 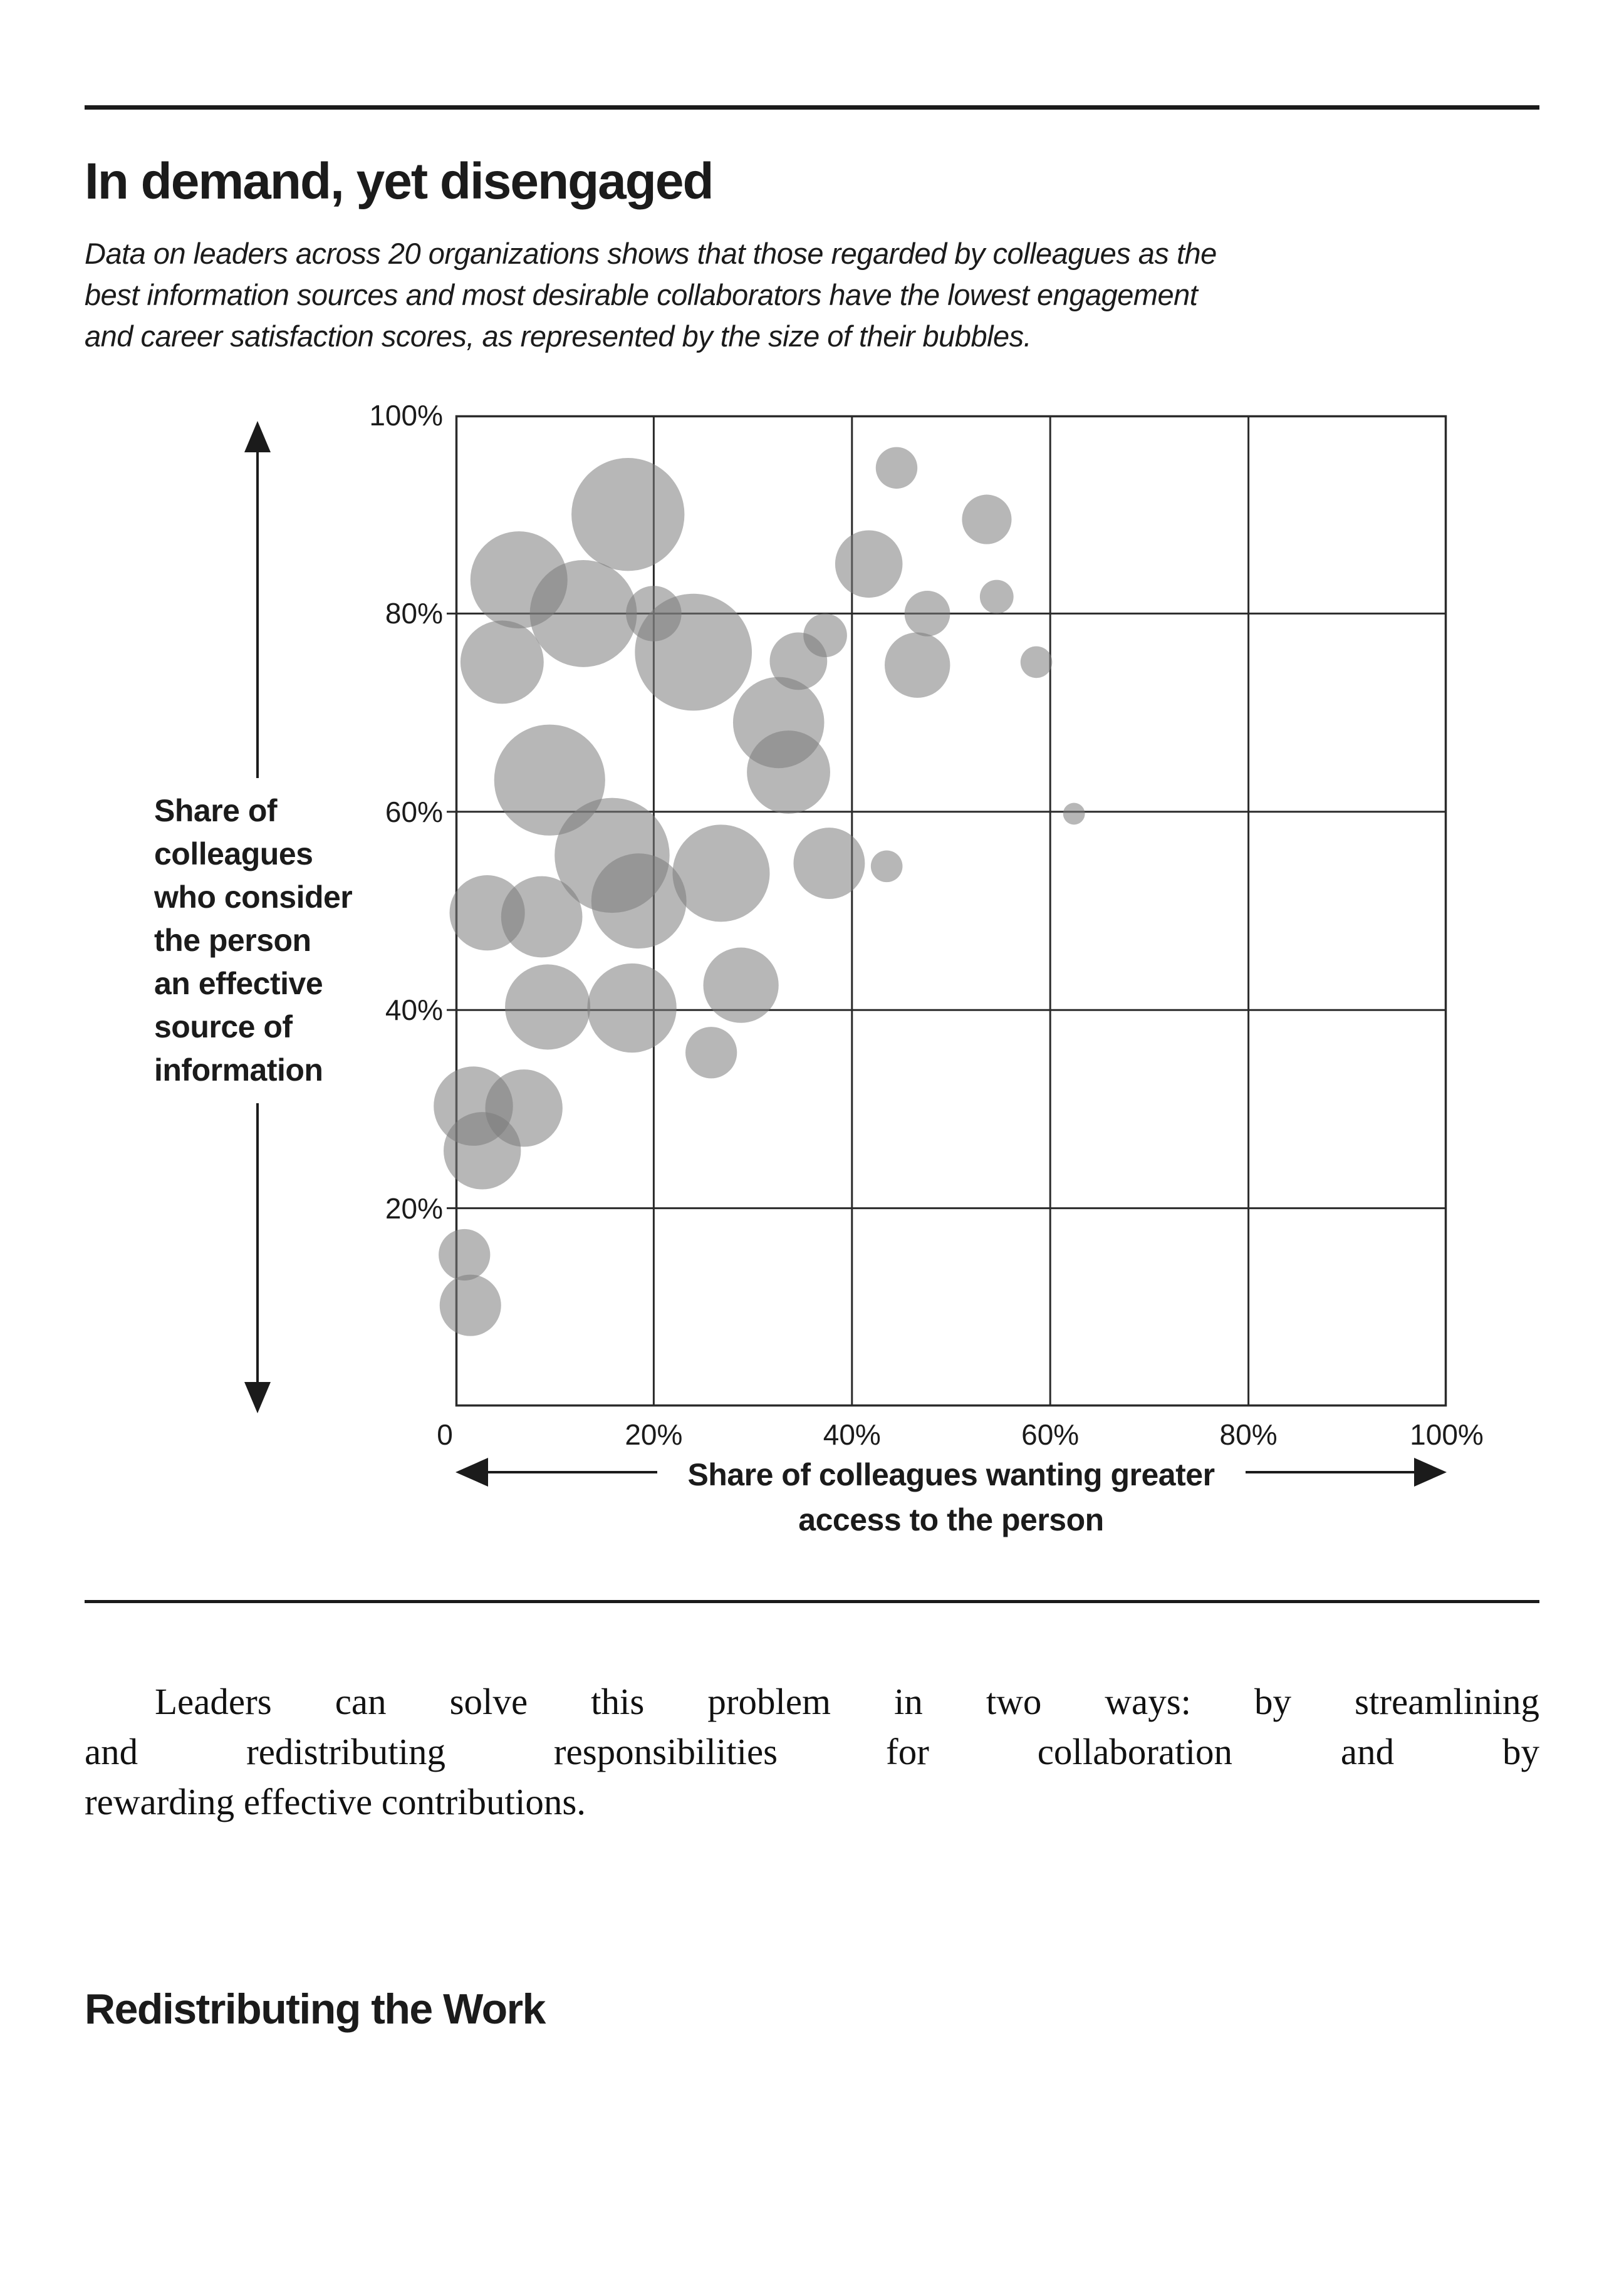 I want to click on figure-top-rule, so click(x=812, y=108).